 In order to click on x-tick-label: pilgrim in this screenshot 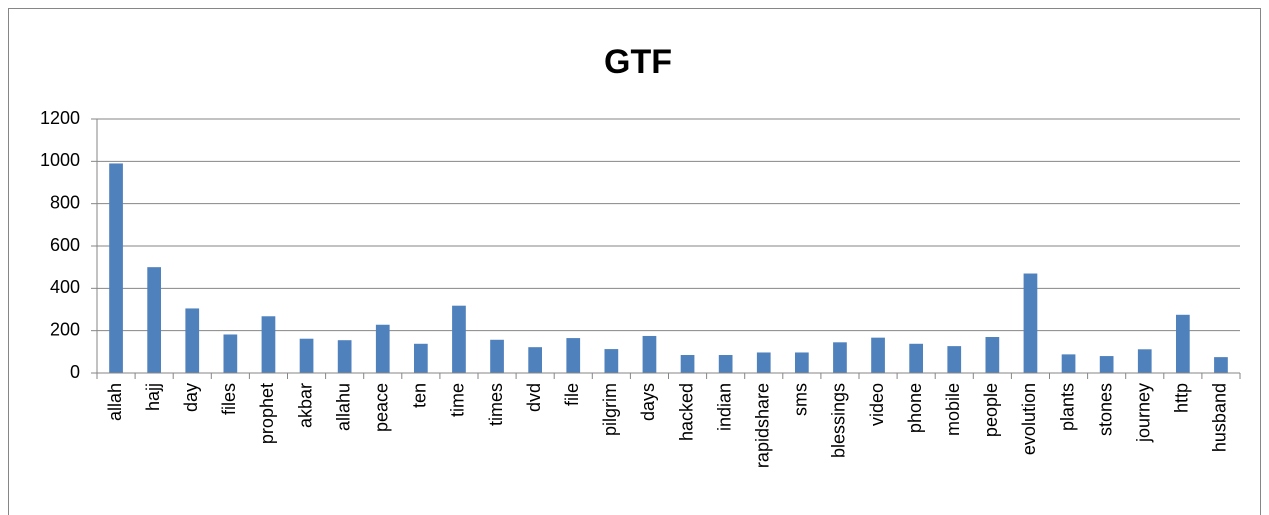, I will do `click(610, 409)`.